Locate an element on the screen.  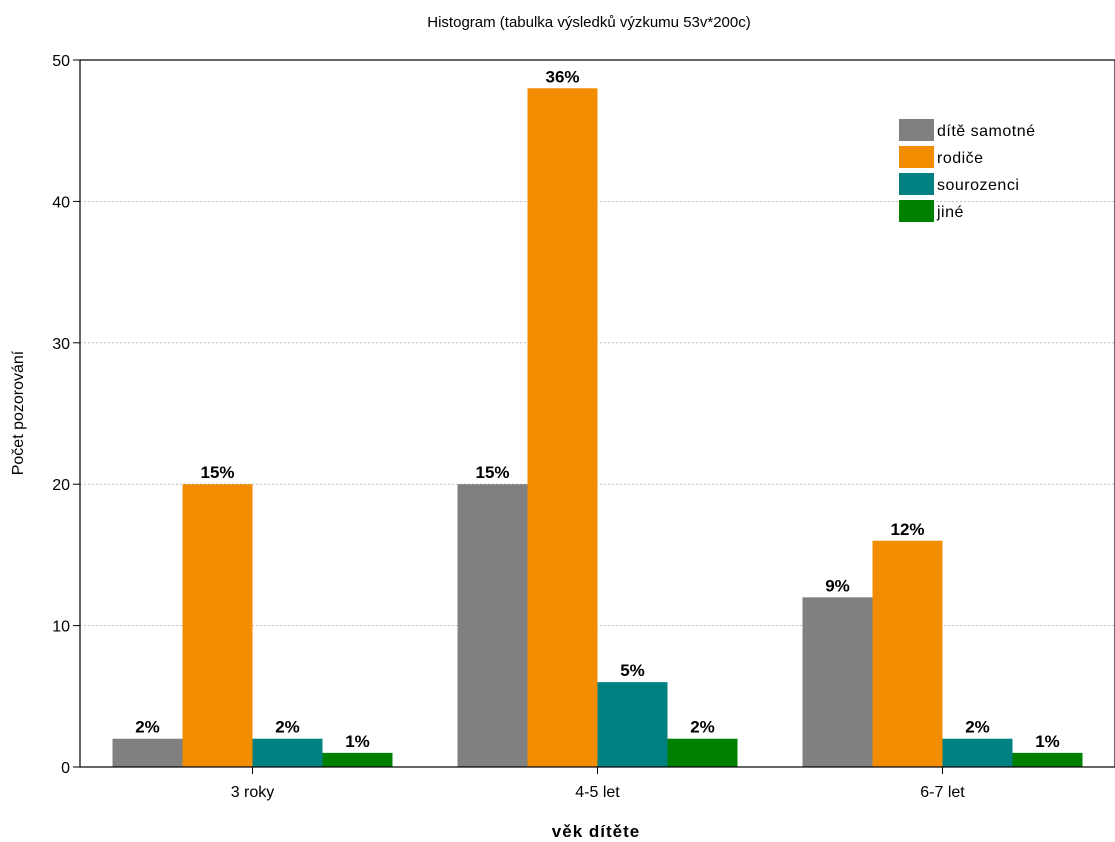
legend-label: sourozenci is located at coordinates (978, 185).